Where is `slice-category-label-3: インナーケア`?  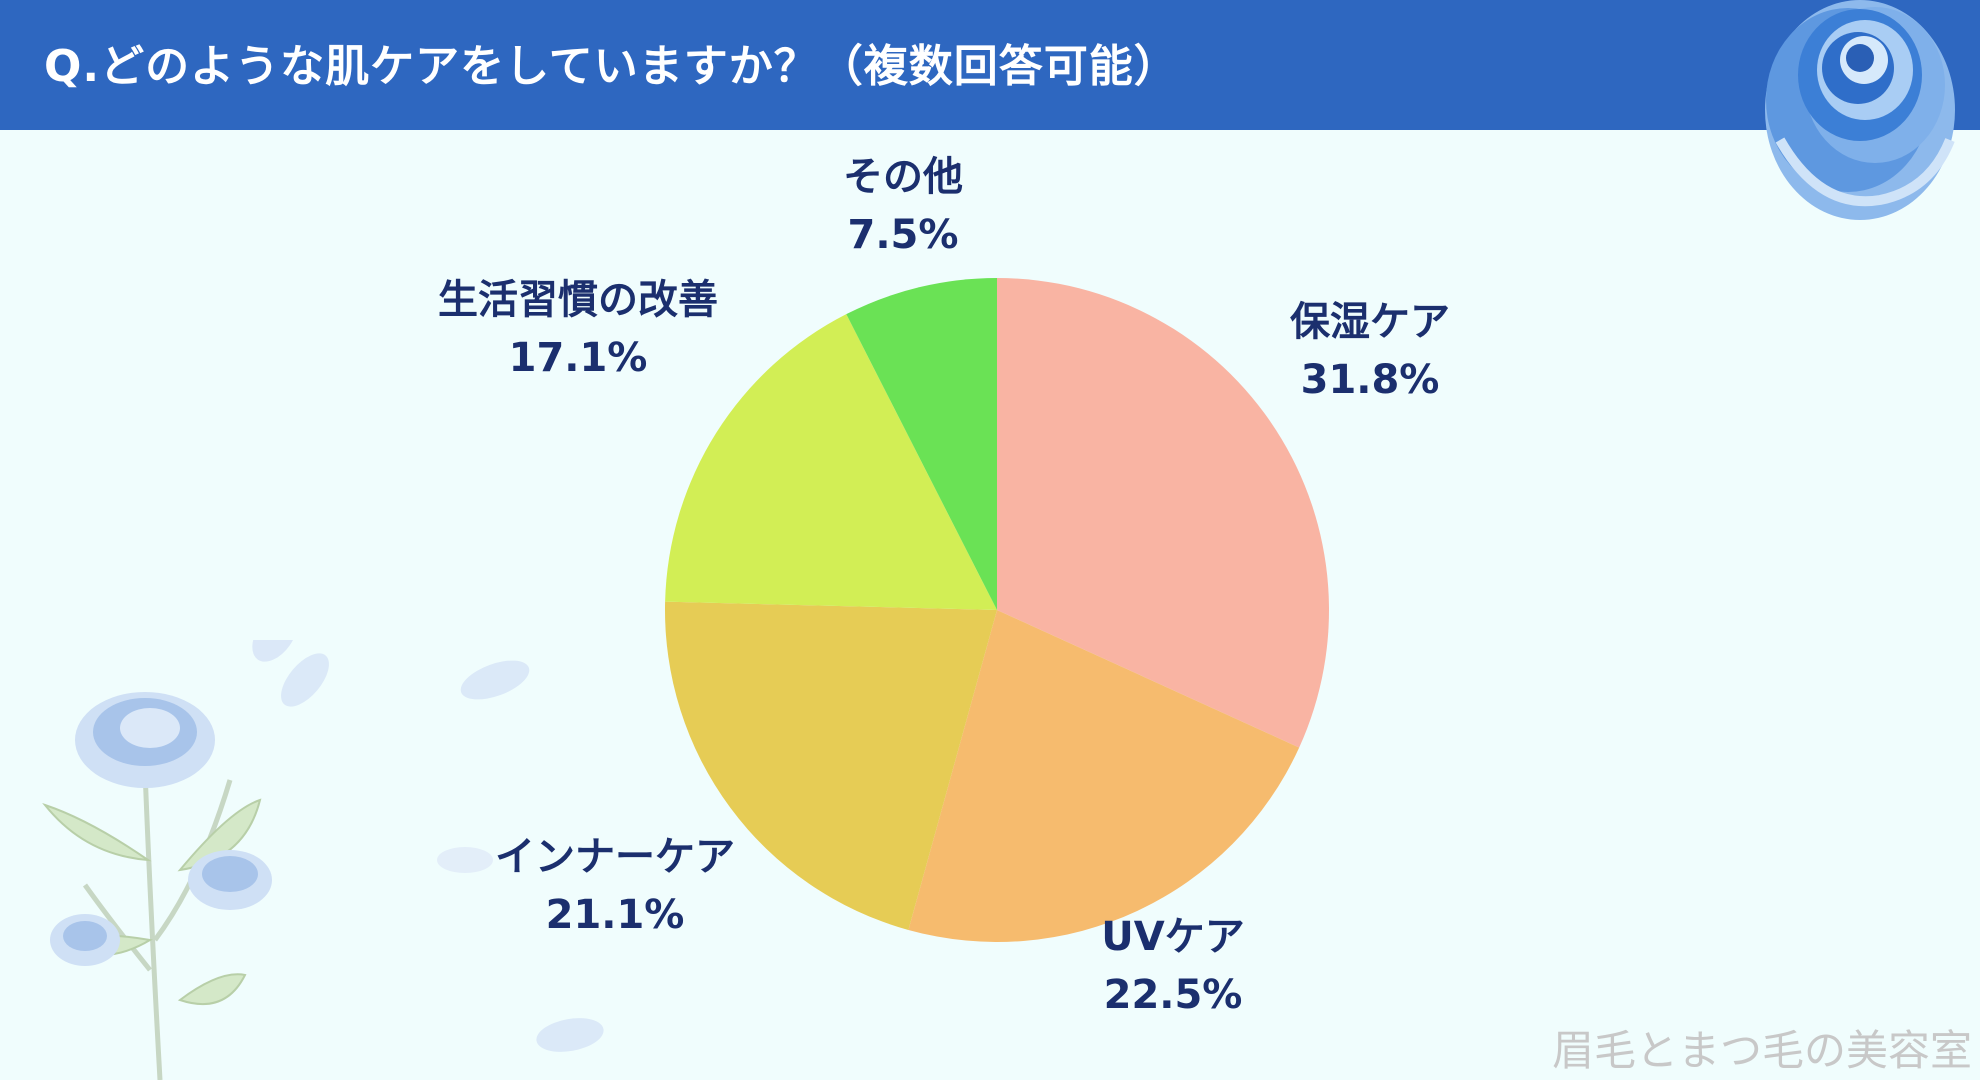 slice-category-label-3: インナーケア is located at coordinates (615, 857).